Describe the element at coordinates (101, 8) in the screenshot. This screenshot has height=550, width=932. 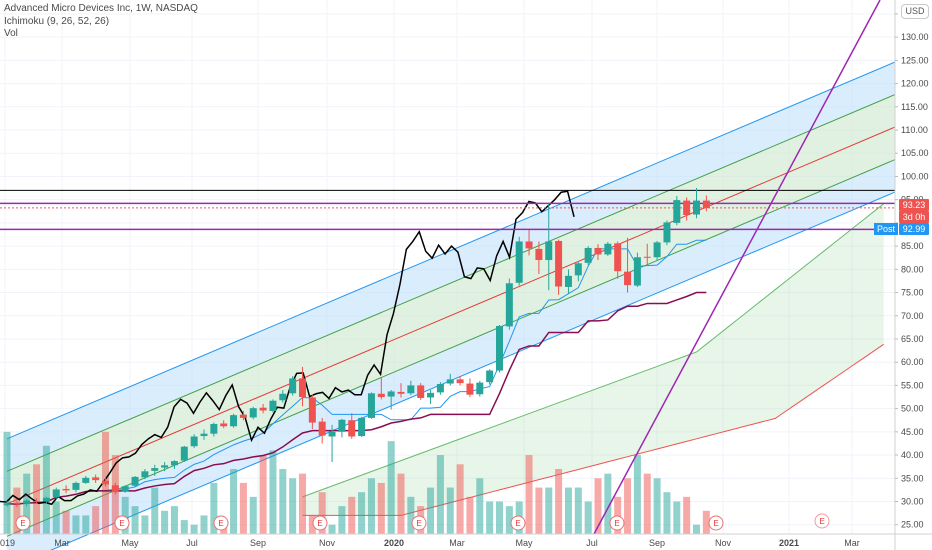
I see `legend-title: Advanced Micro Devices Inc, 1W, NASDAQ` at that location.